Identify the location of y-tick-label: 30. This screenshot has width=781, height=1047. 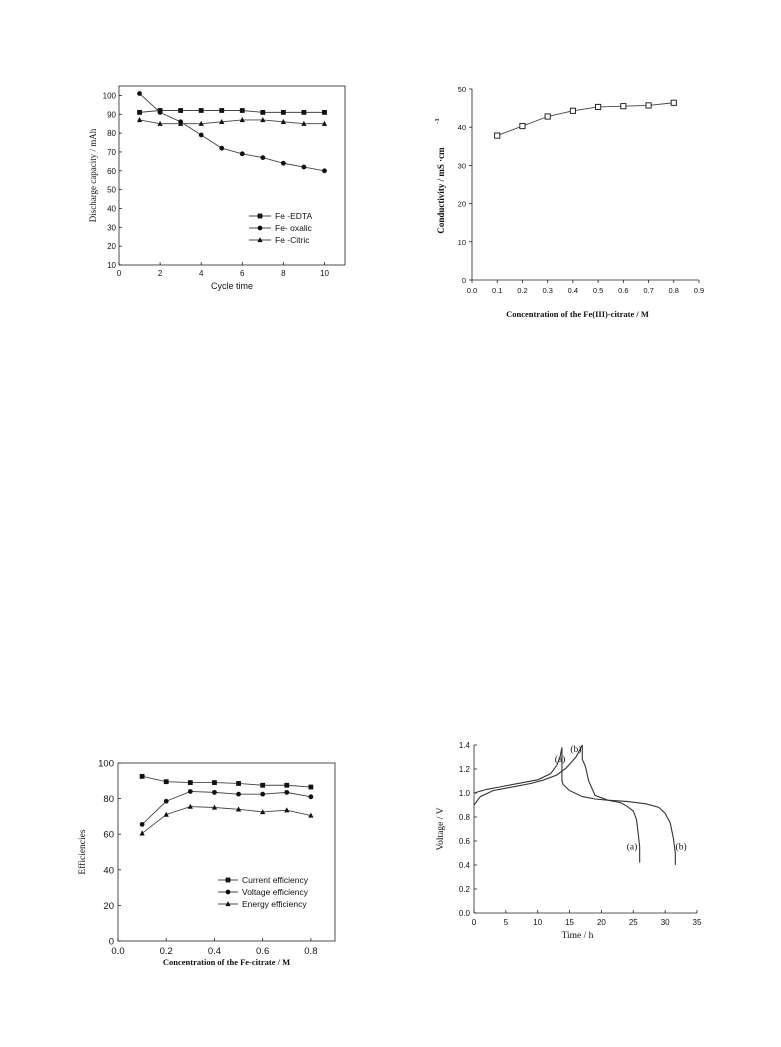
(462, 165).